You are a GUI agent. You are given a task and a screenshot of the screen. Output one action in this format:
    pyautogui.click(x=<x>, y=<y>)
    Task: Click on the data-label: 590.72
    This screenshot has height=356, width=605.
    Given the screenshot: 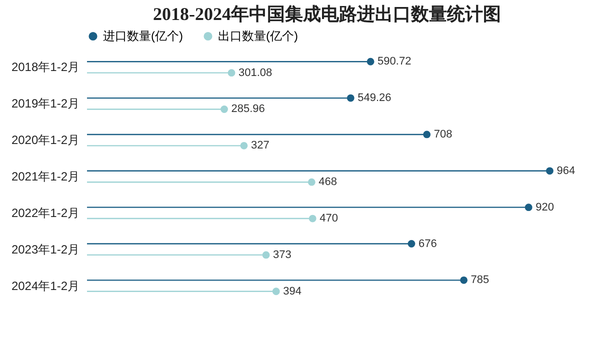 What is the action you would take?
    pyautogui.click(x=395, y=62)
    